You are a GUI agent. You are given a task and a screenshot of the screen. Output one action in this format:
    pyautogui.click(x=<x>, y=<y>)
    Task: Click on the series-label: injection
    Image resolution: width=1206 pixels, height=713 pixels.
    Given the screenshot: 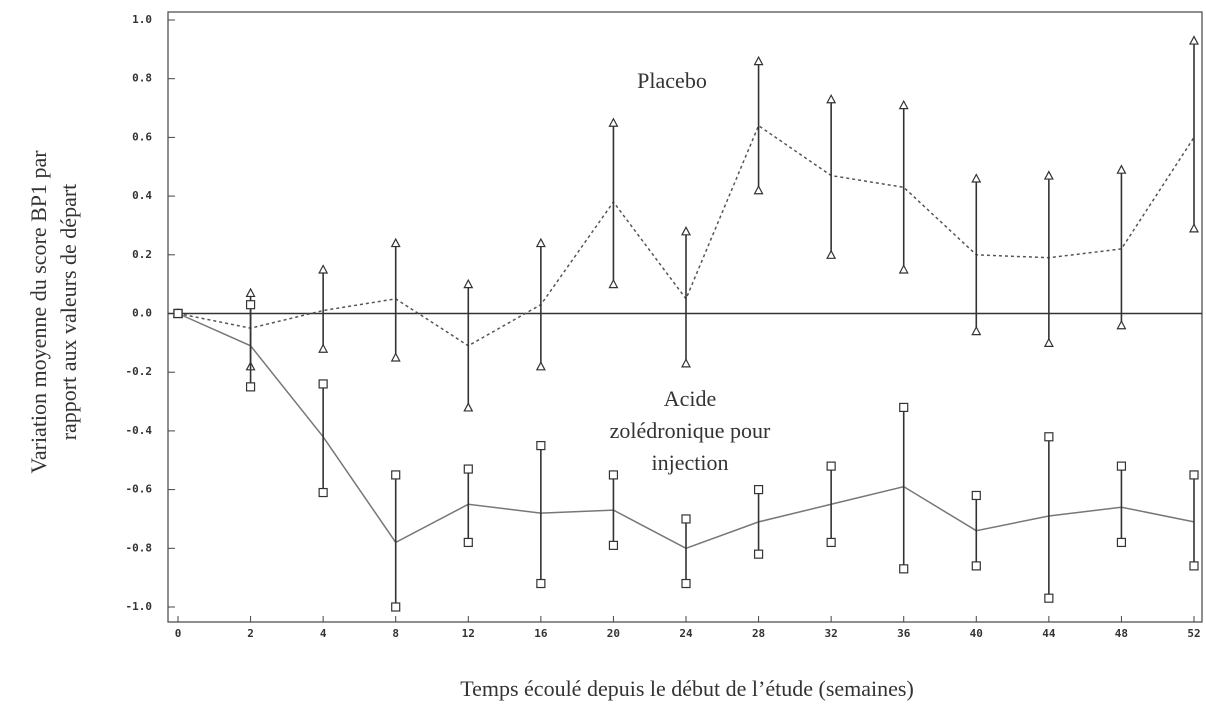 What is the action you would take?
    pyautogui.click(x=690, y=462)
    